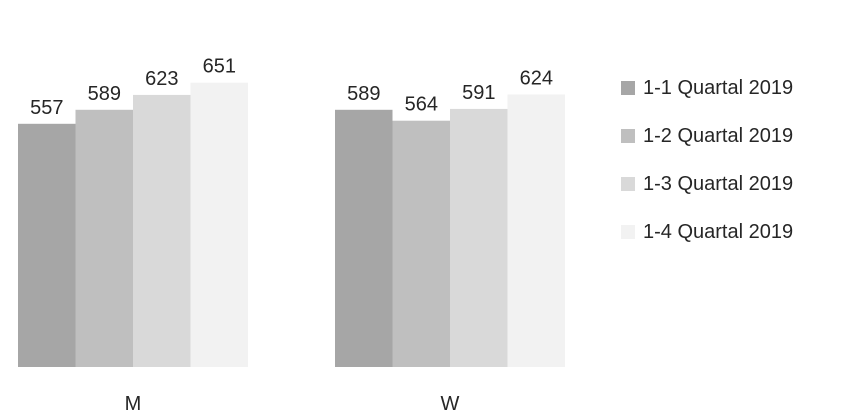 The width and height of the screenshot is (852, 419). I want to click on data-label: 624, so click(536, 79).